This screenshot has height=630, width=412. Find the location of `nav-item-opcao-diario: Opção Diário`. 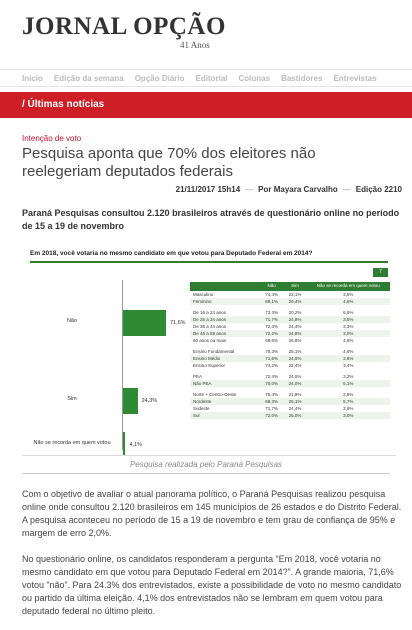

nav-item-opcao-diario: Opção Diário is located at coordinates (159, 78).